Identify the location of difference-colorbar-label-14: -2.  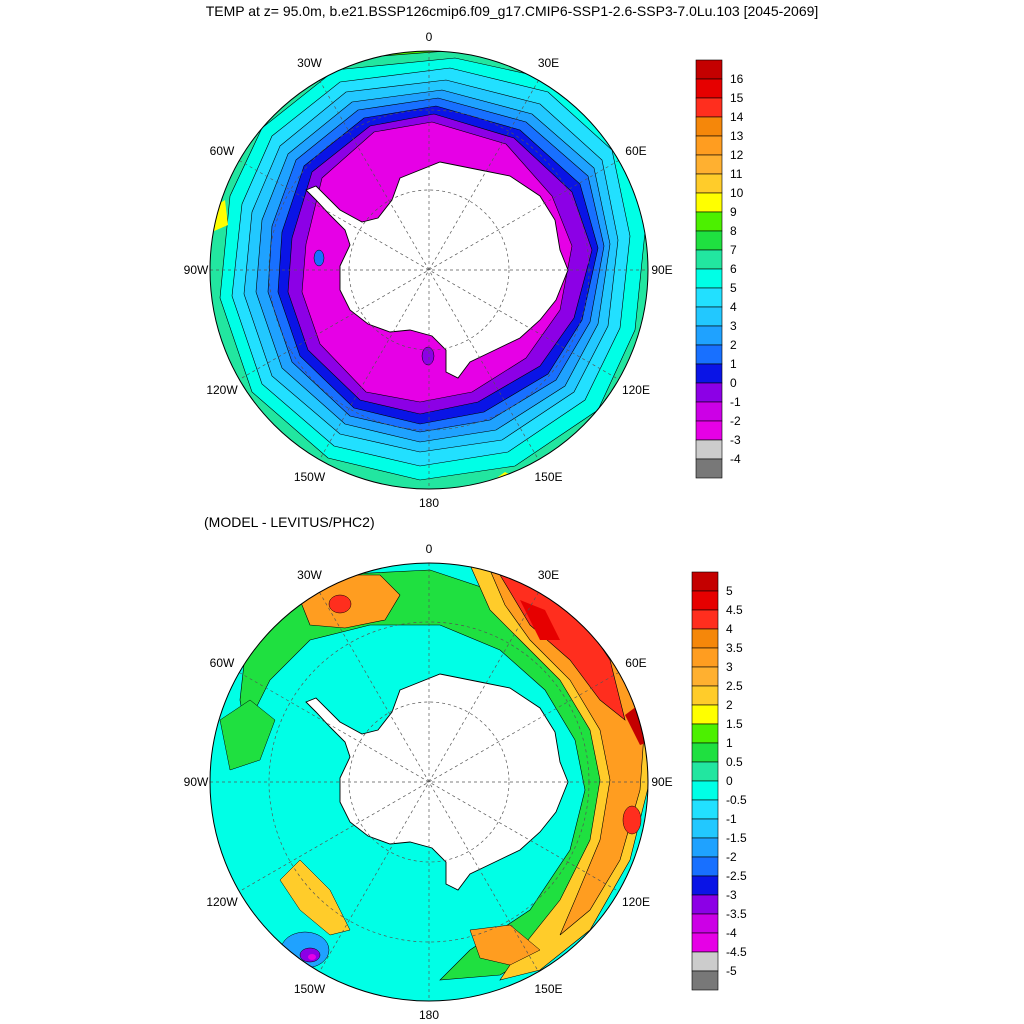
(731, 857).